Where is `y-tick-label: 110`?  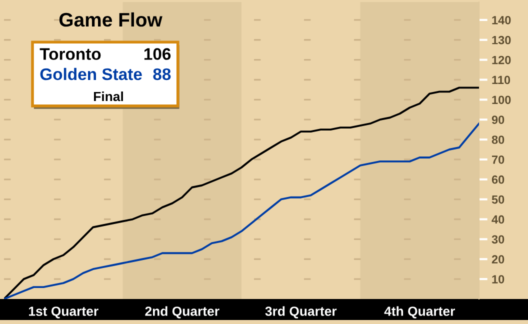
y-tick-label: 110 is located at coordinates (501, 80).